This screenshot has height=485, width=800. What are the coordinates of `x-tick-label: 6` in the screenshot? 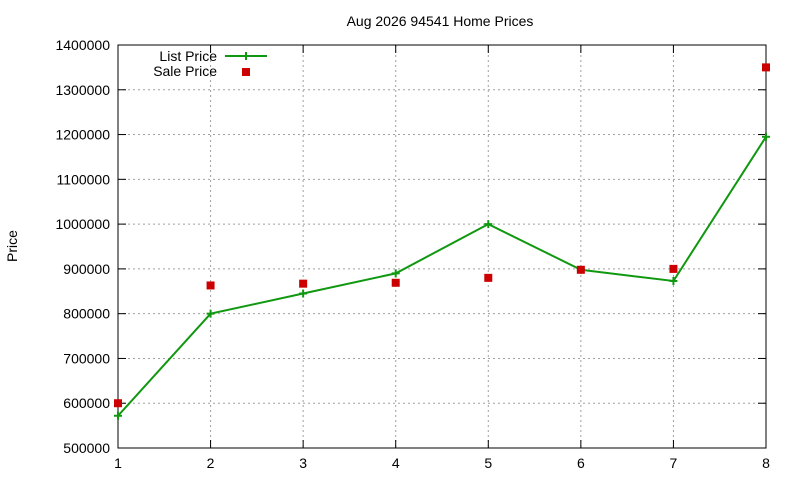 It's located at (581, 463).